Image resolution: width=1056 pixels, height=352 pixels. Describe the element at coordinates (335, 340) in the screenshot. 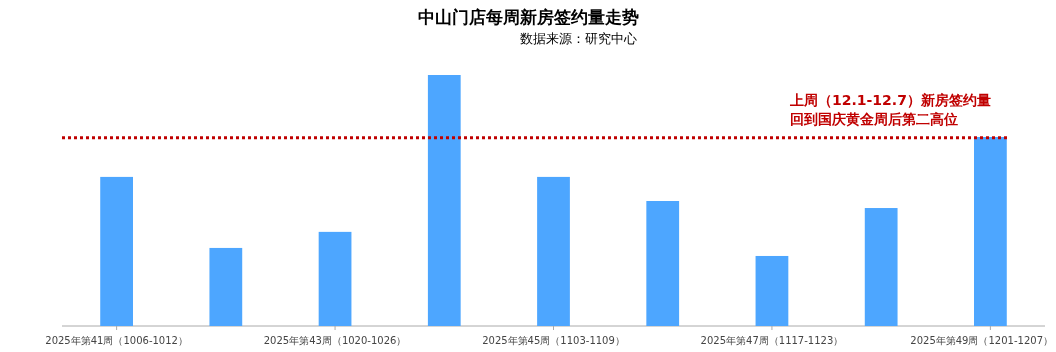

I see `x-tick-label: 2025年第43周（1020-1026）` at that location.